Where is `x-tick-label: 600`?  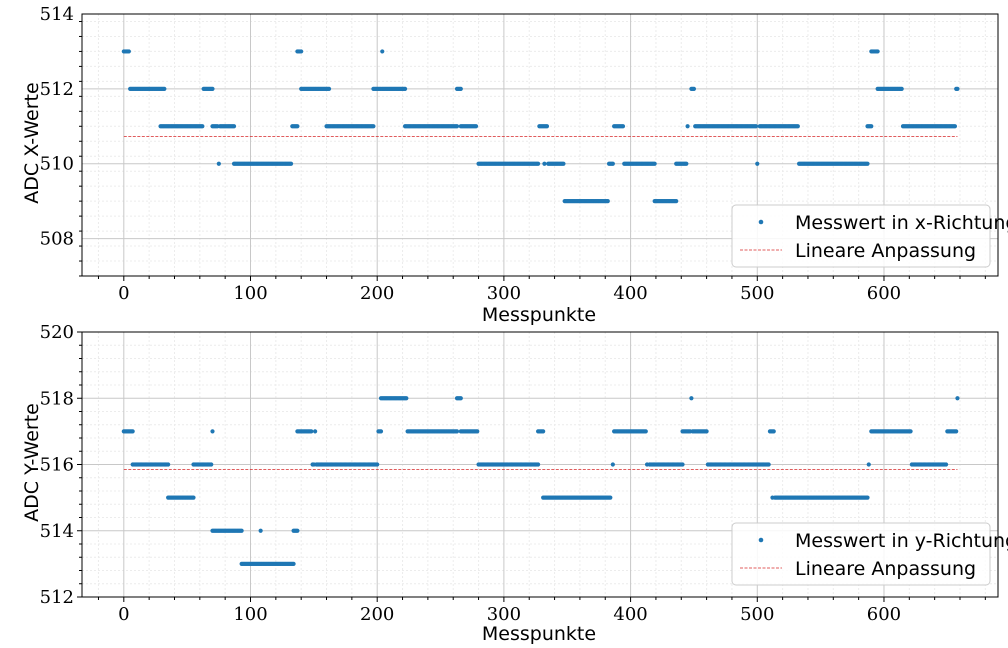 x-tick-label: 600 is located at coordinates (884, 293).